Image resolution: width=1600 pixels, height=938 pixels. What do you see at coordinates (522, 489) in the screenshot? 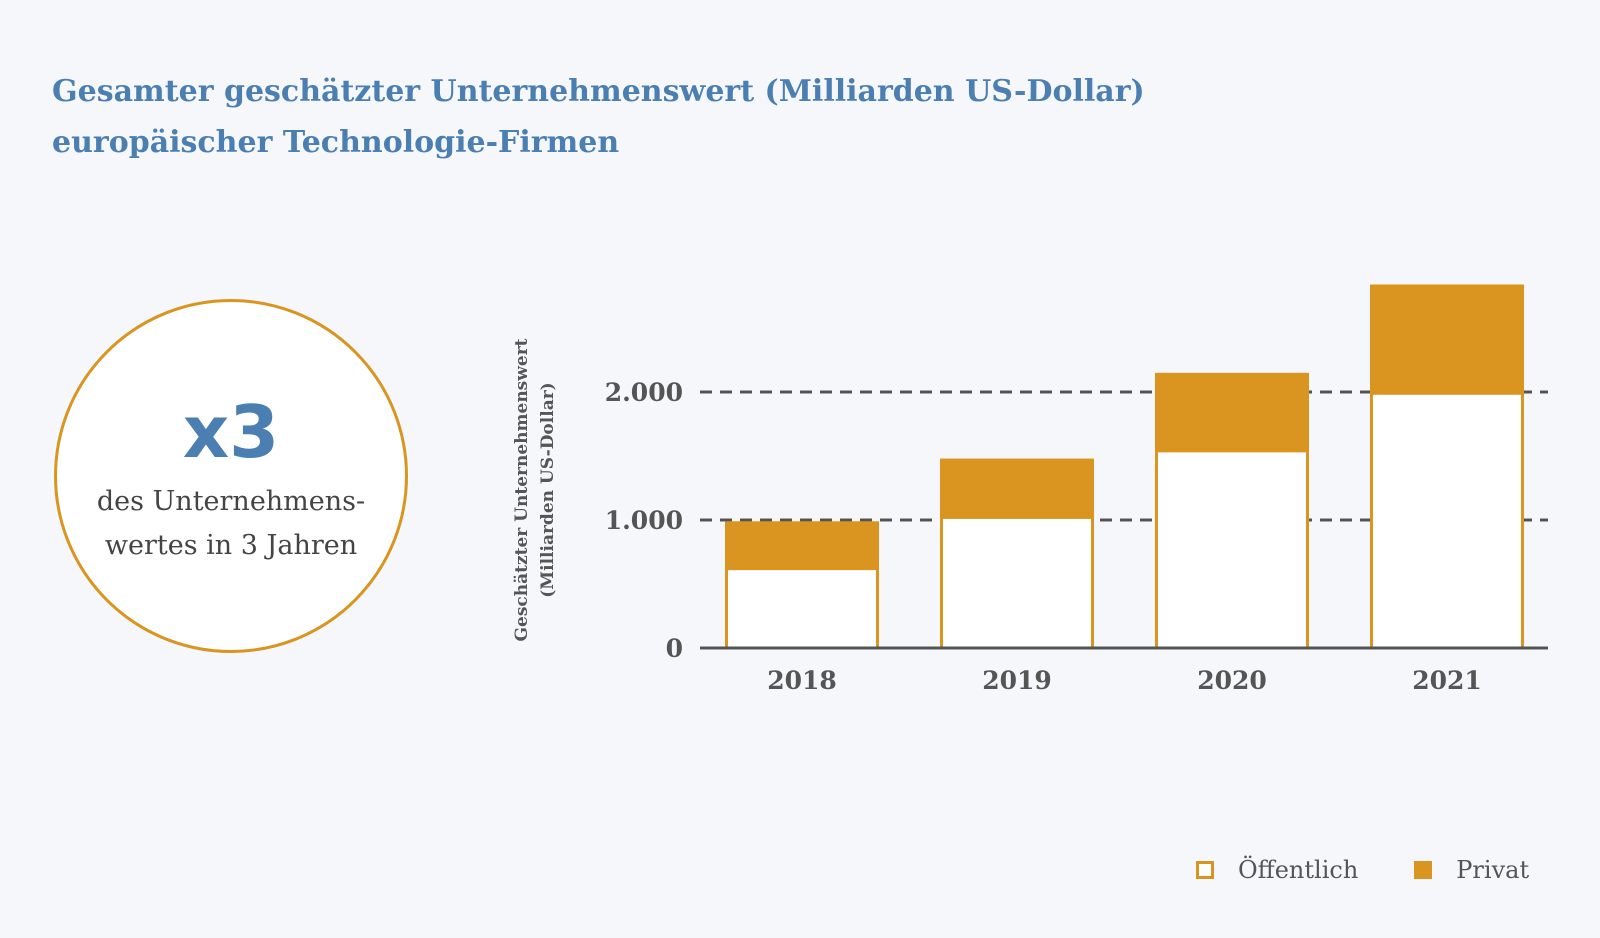
I see `y-axis-label-line1: Geschätzter Unternehmenswert` at bounding box center [522, 489].